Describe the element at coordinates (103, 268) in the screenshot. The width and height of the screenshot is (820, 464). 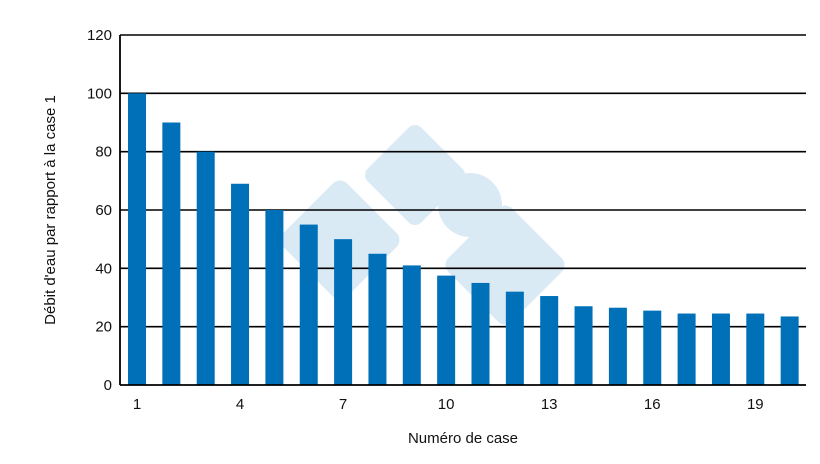
I see `y-tick-label: 40` at that location.